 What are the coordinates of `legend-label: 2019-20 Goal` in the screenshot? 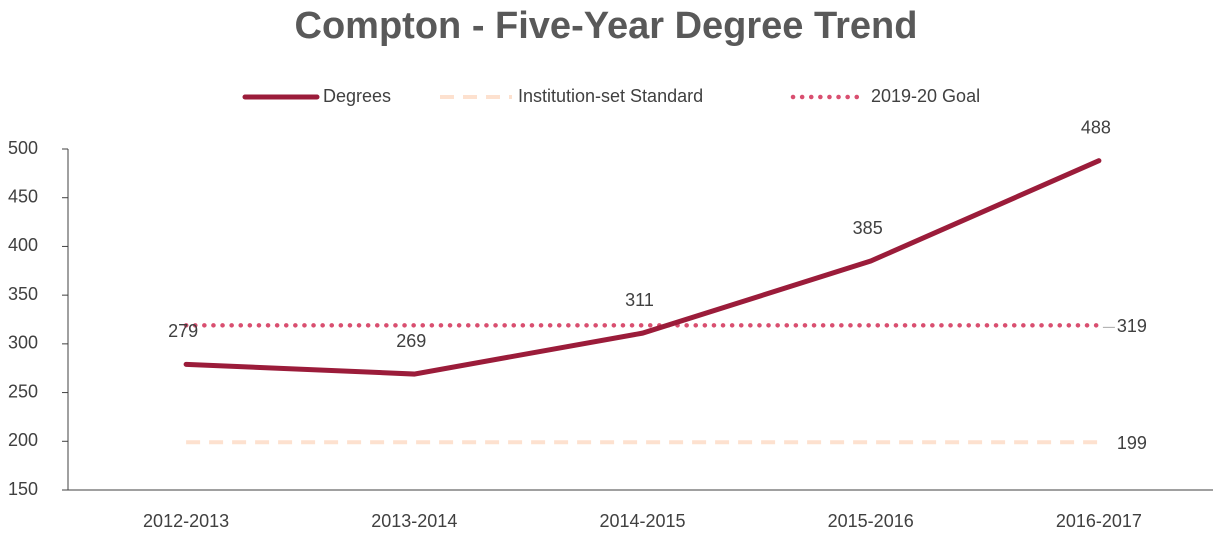 It's located at (925, 96).